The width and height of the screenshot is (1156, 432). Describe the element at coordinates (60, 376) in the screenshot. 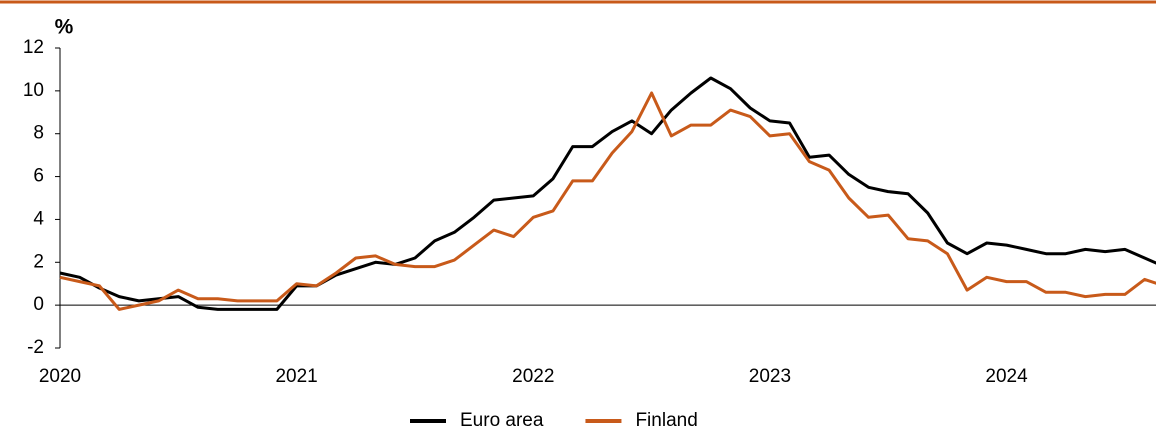

I see `x-tick-label: 2020` at that location.